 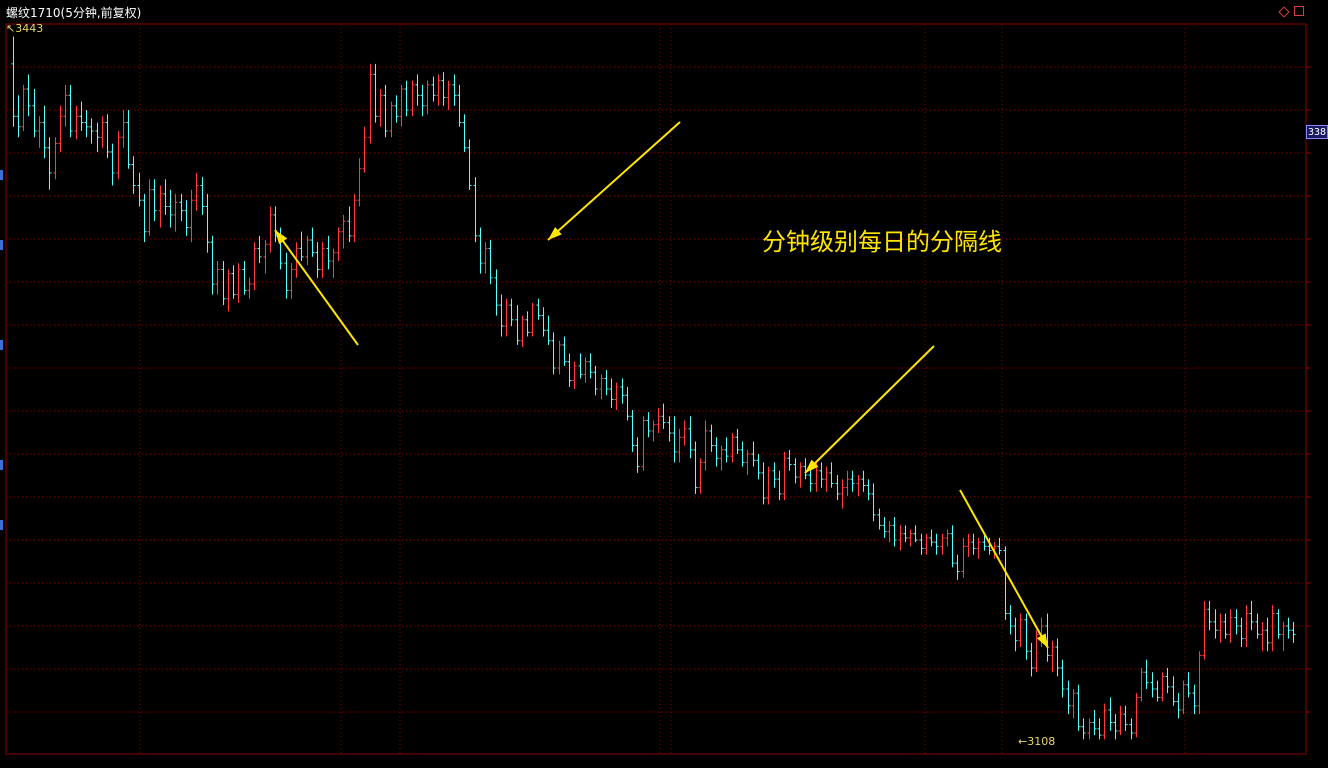 What do you see at coordinates (1317, 132) in the screenshot?
I see `price-tag: 338` at bounding box center [1317, 132].